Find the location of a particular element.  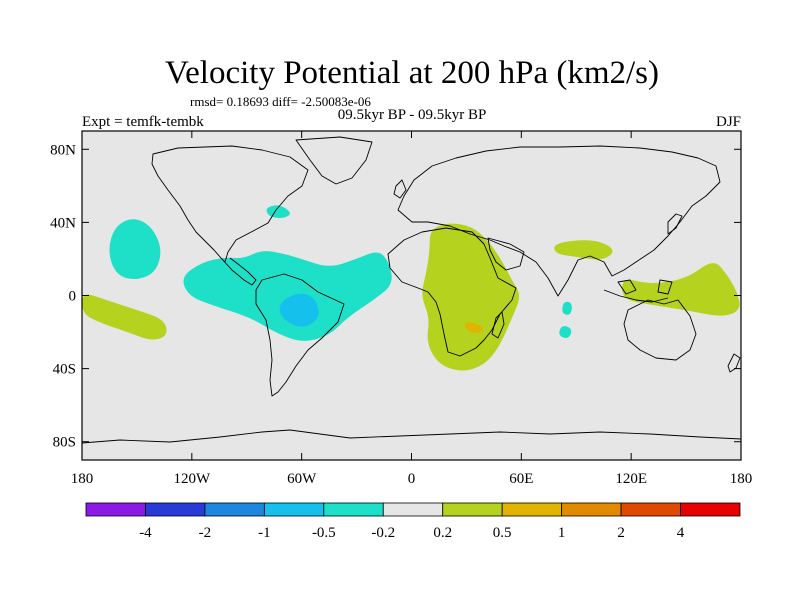

coastline-south-america is located at coordinates (300, 335).